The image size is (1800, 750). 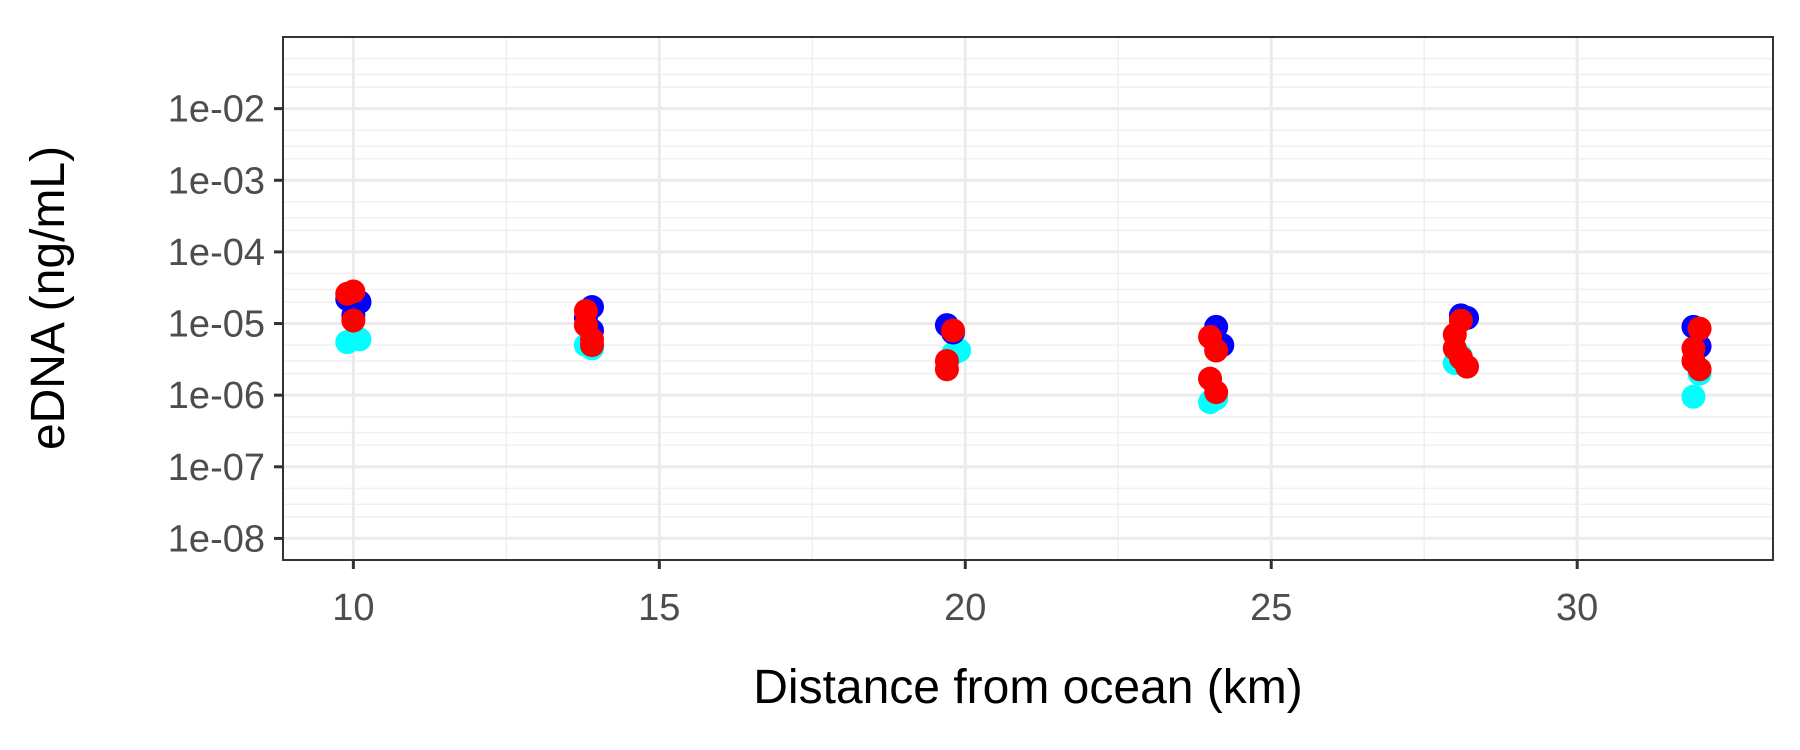 What do you see at coordinates (216, 110) in the screenshot?
I see `y-tick-label: 1e-02` at bounding box center [216, 110].